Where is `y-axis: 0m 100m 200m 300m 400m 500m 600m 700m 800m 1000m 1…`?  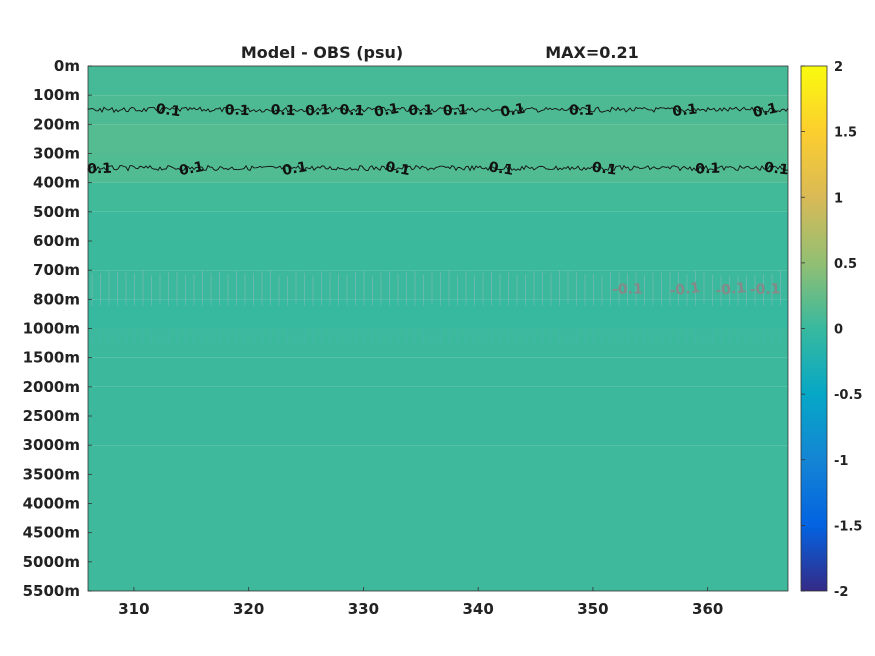
y-axis: 0m 100m 200m 300m 400m 500m 600m 700m 800m 1000m 1… is located at coordinates (57, 328).